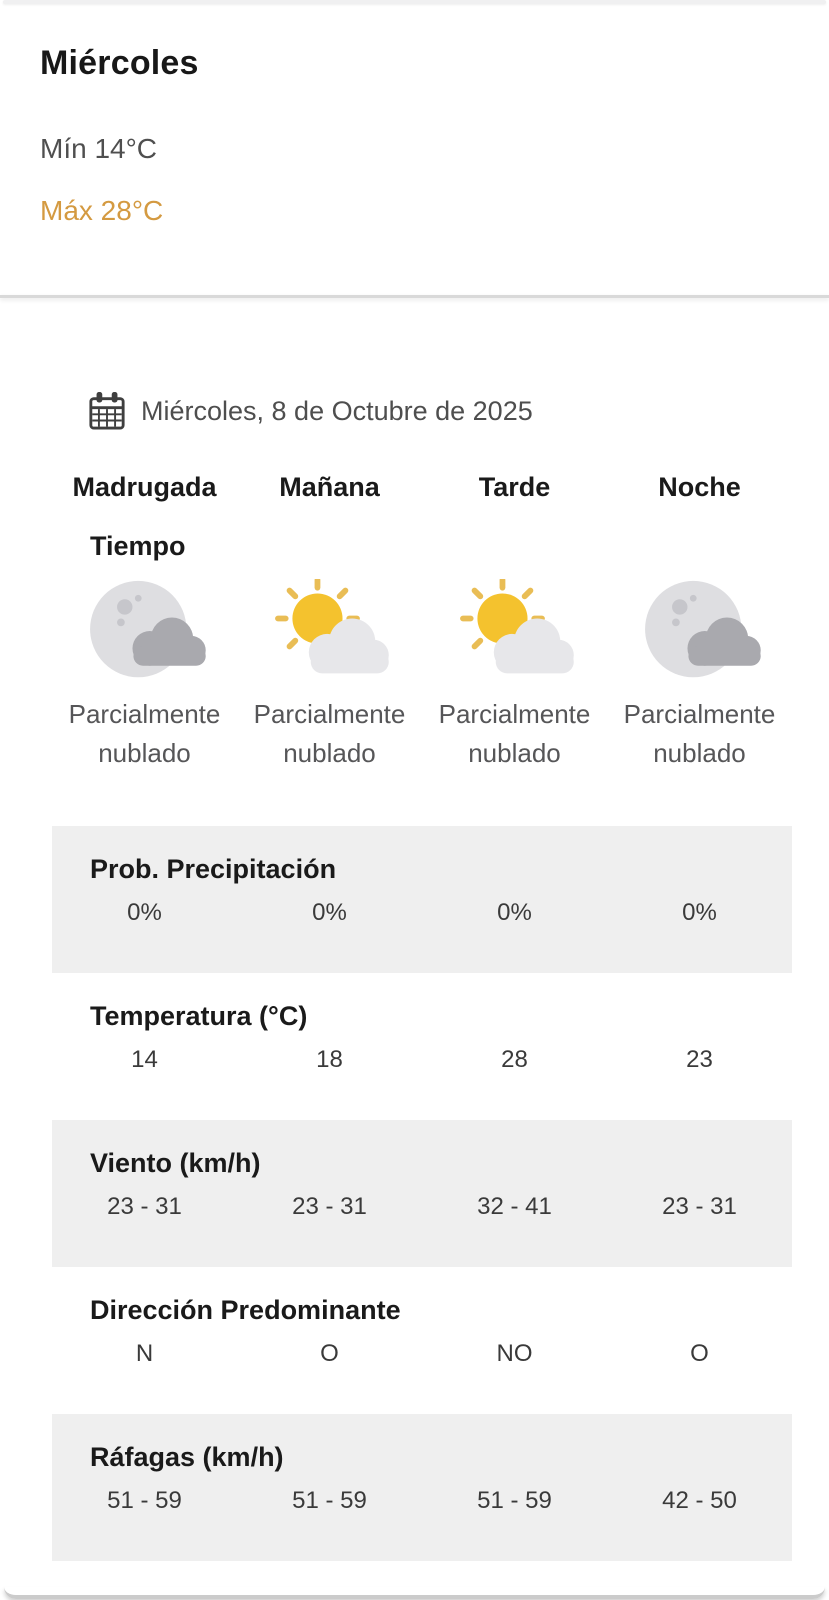 The height and width of the screenshot is (1600, 829). Describe the element at coordinates (329, 487) in the screenshot. I see `period-header-manana: Mañana` at that location.